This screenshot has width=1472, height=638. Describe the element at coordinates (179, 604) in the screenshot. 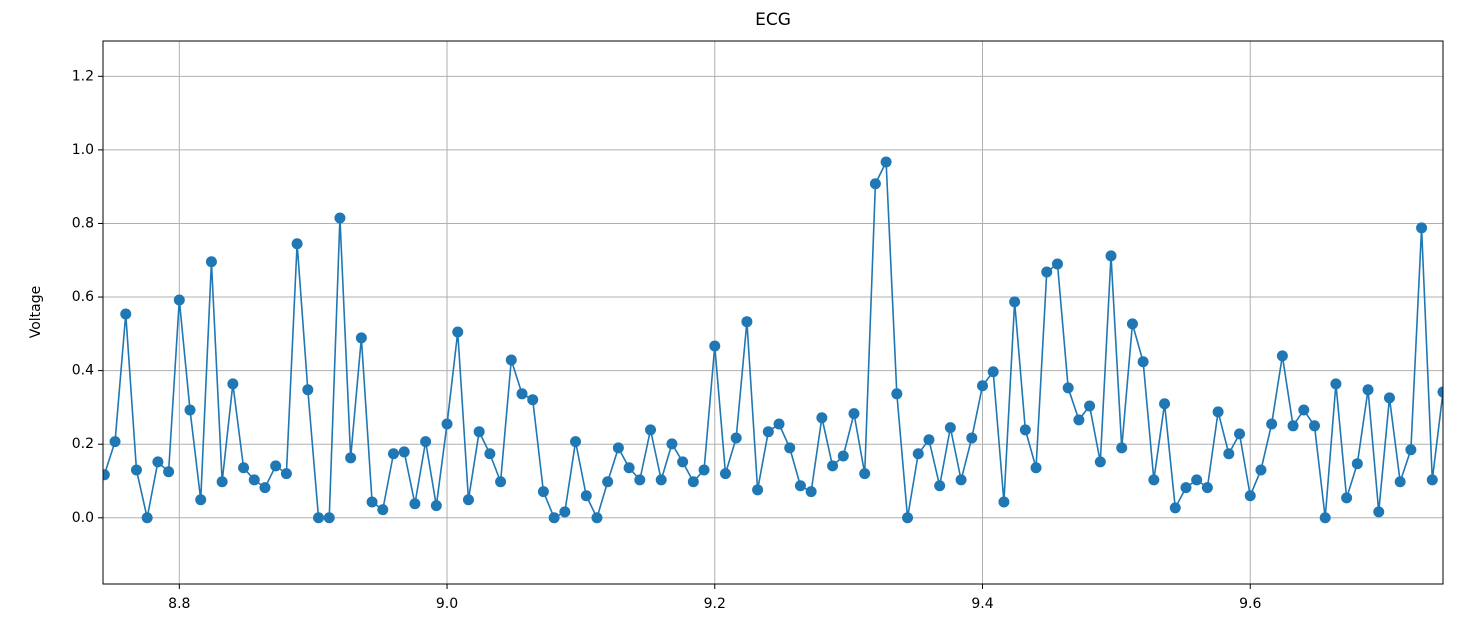

I see `x-tick-label: 8.8` at that location.